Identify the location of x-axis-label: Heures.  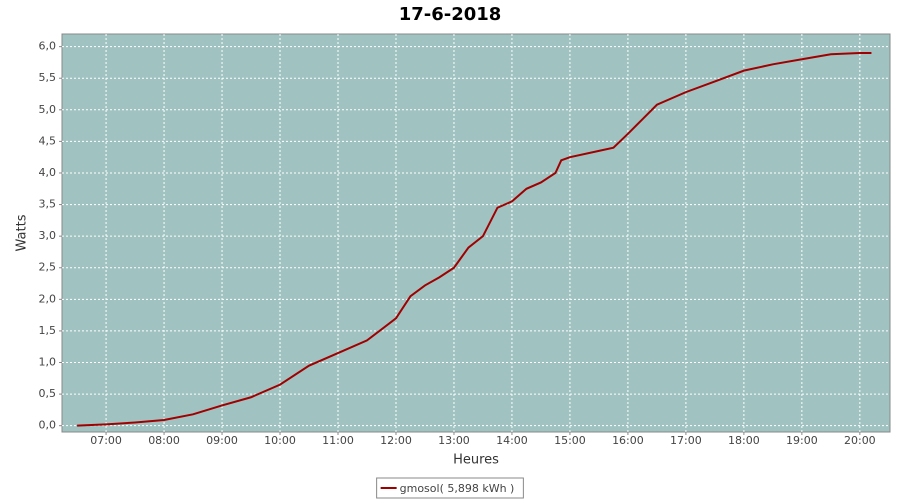
(476, 460).